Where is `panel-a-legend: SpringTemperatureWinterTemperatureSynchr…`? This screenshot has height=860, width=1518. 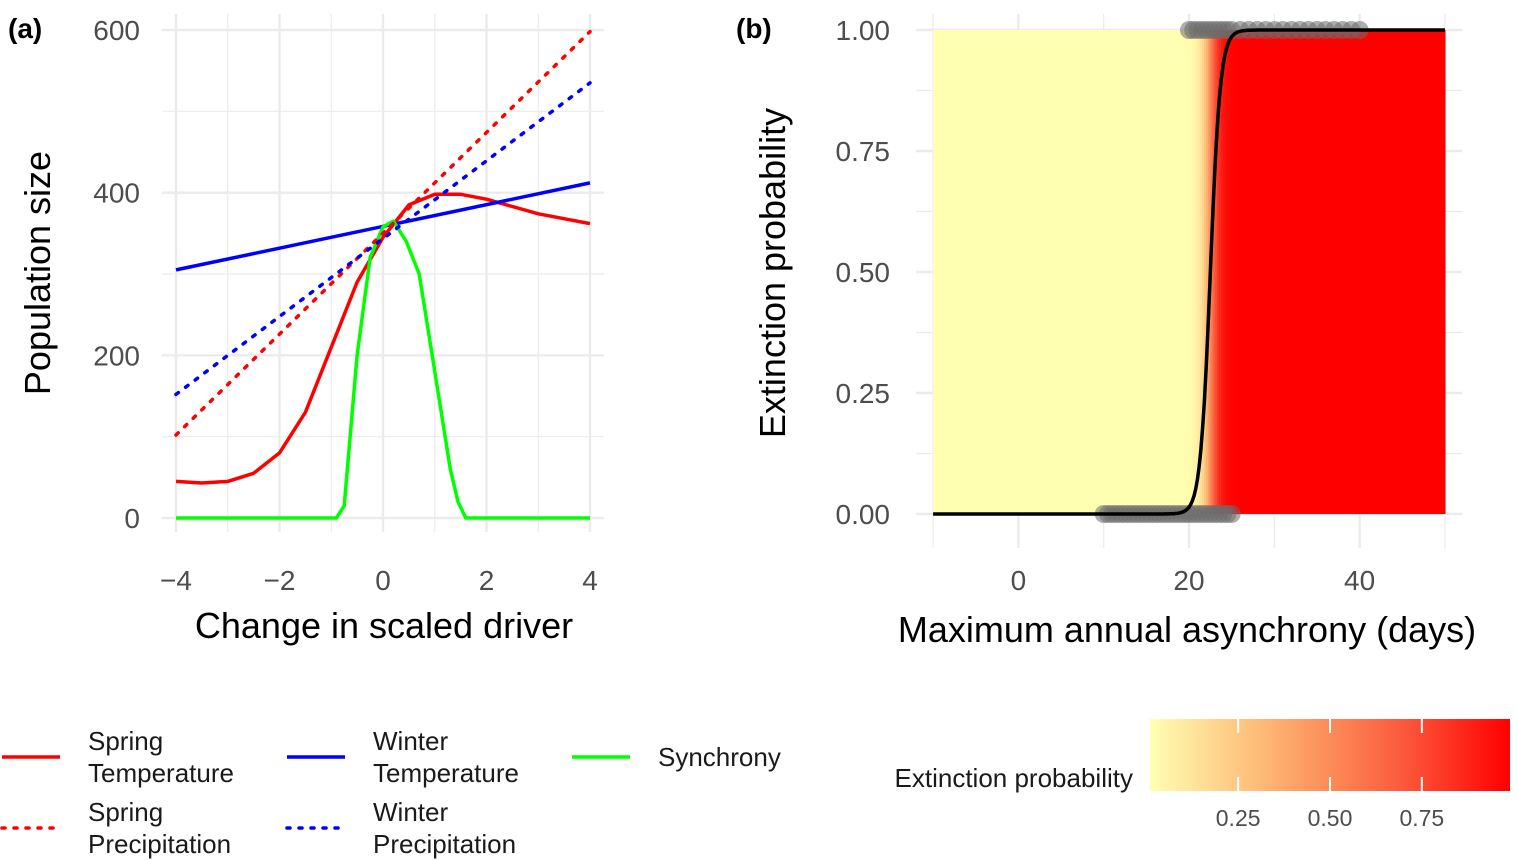
panel-a-legend: SpringTemperatureWinterTemperatureSynchr… is located at coordinates (390, 792).